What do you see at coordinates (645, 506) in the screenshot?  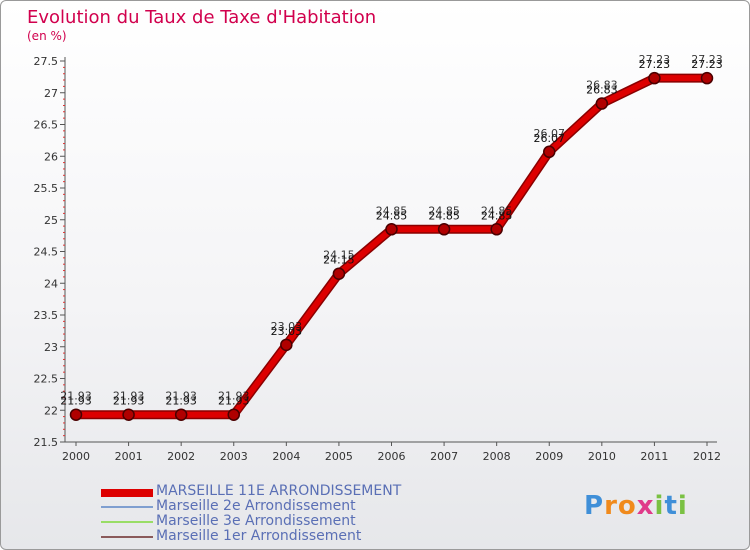 I see `logo-letter: x` at bounding box center [645, 506].